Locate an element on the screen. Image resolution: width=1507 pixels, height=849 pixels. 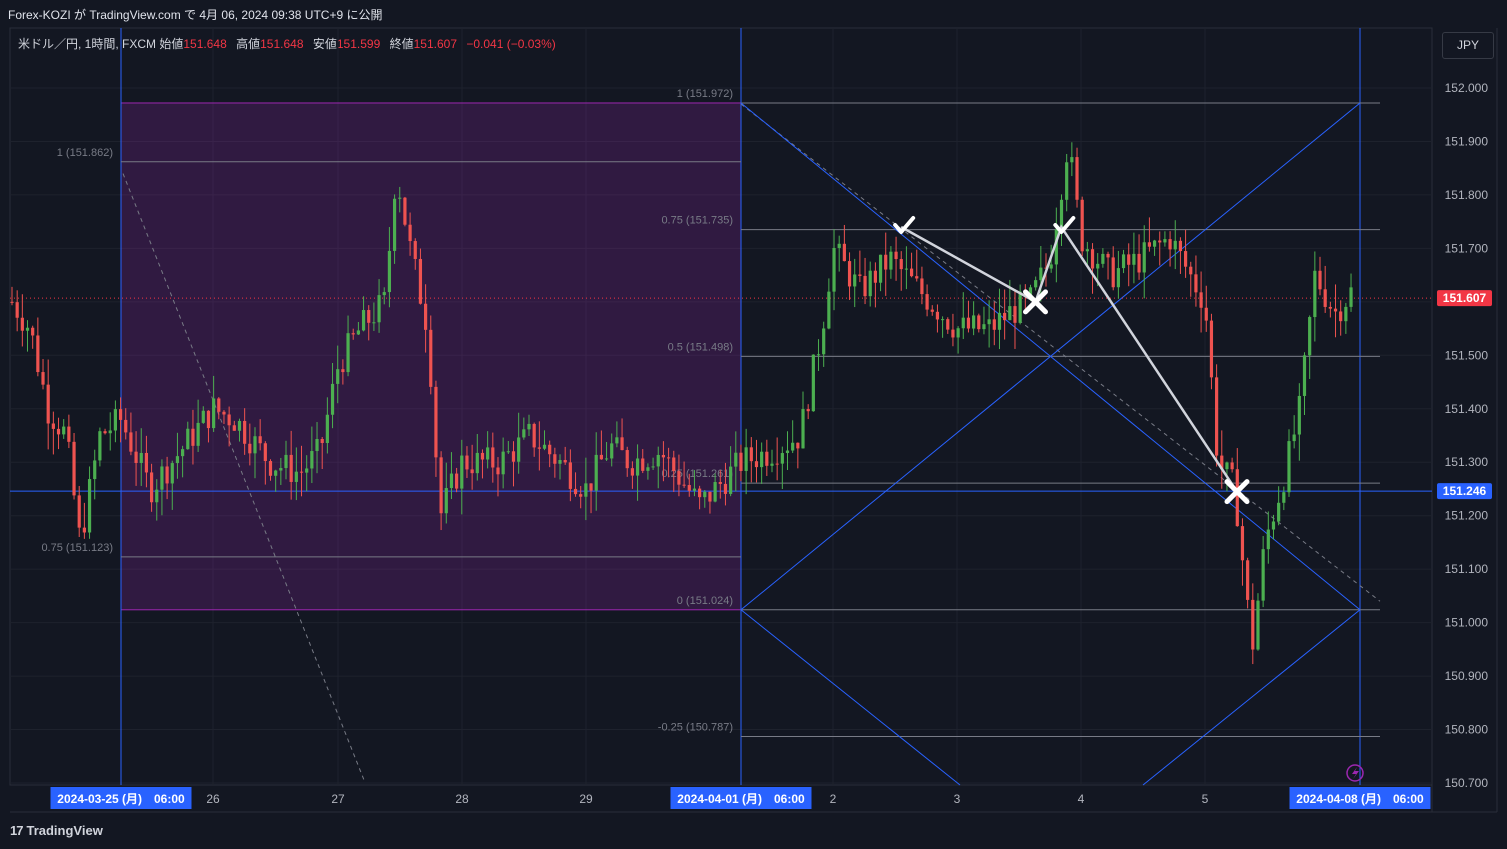
price-tick-label: 150.900 is located at coordinates (1467, 676).